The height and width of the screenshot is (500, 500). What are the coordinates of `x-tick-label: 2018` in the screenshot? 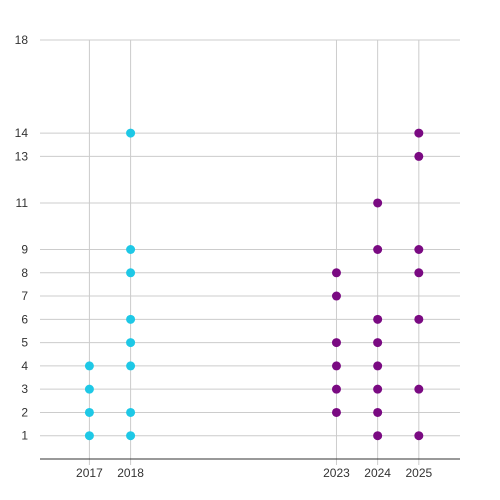 It's located at (130, 473).